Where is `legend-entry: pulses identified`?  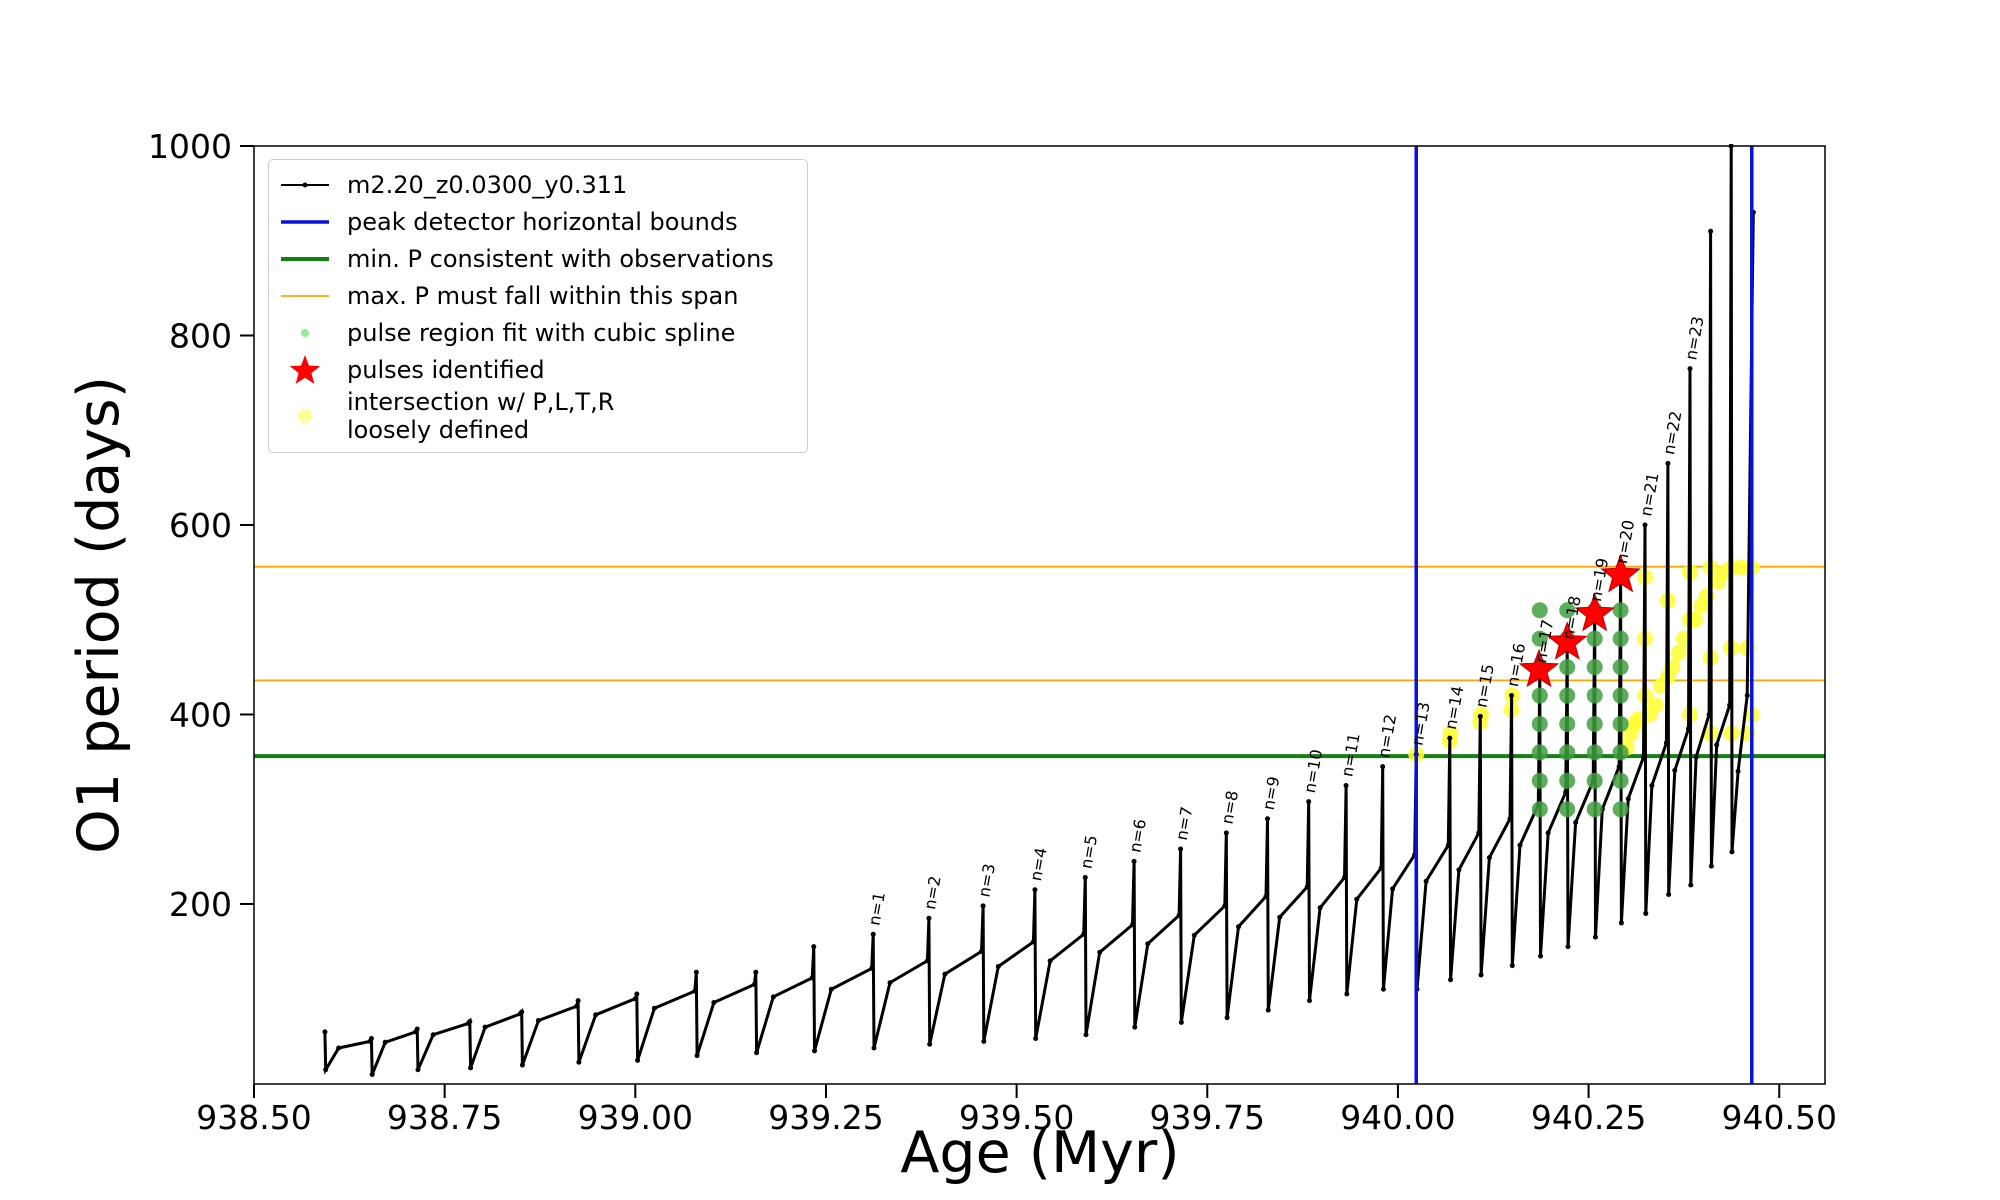 legend-entry: pulses identified is located at coordinates (538, 369).